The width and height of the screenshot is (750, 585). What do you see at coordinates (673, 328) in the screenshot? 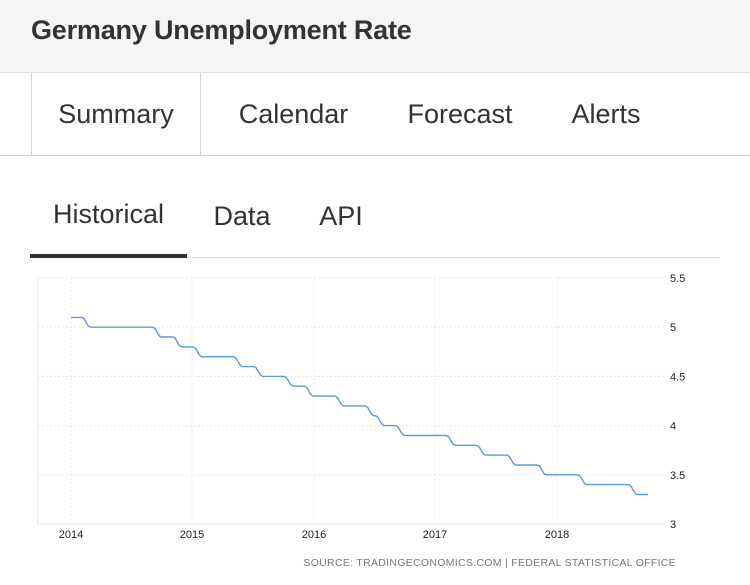
I see `y-tick-label: 5` at bounding box center [673, 328].